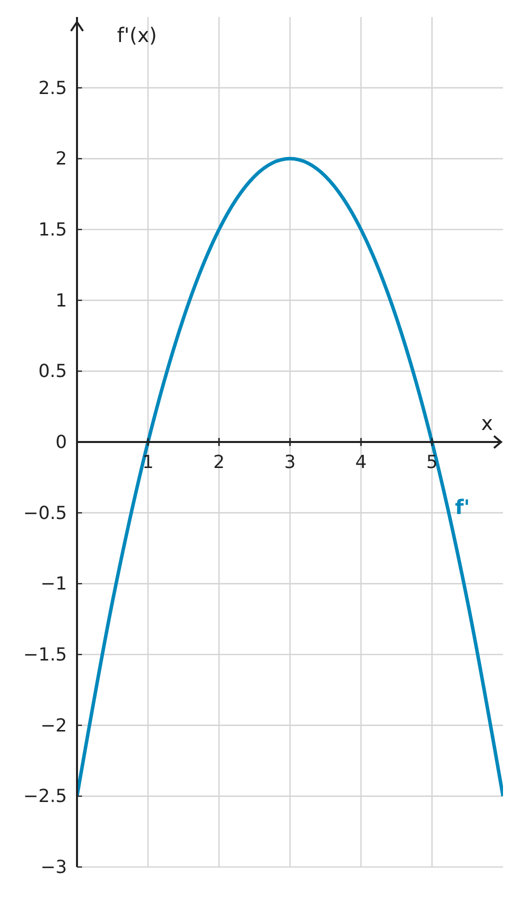 The width and height of the screenshot is (520, 897). What do you see at coordinates (53, 725) in the screenshot?
I see `y-tick-label: −2` at bounding box center [53, 725].